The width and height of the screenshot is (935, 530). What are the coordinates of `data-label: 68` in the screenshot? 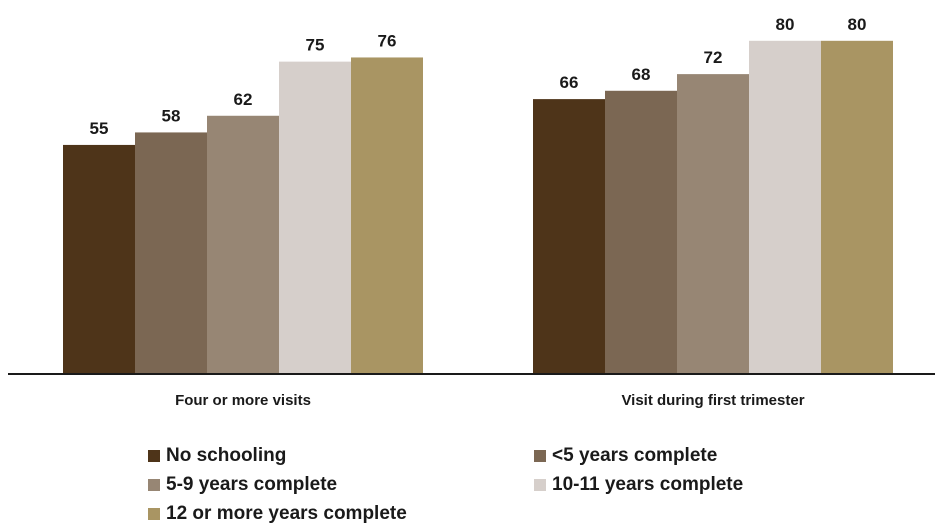 It's located at (641, 74).